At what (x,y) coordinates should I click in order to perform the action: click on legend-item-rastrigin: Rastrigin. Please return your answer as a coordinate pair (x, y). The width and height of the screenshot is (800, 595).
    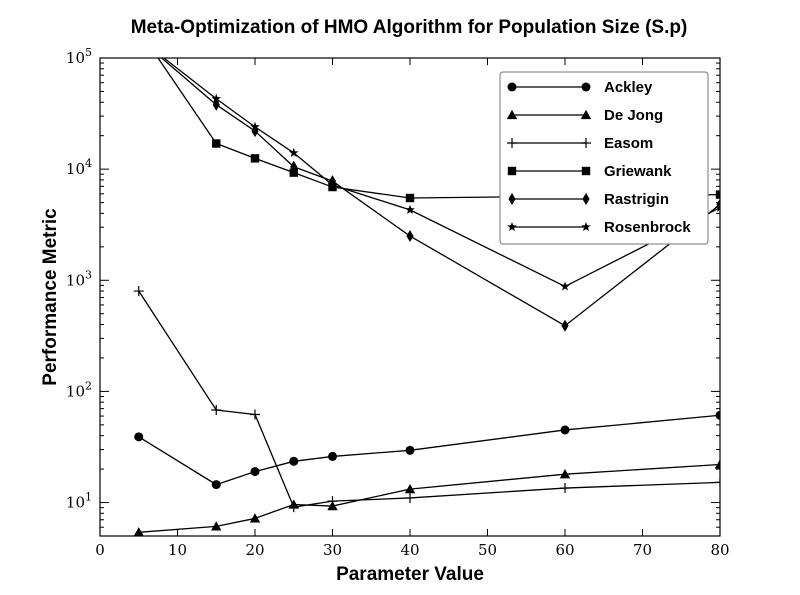
    Looking at the image, I should click on (588, 199).